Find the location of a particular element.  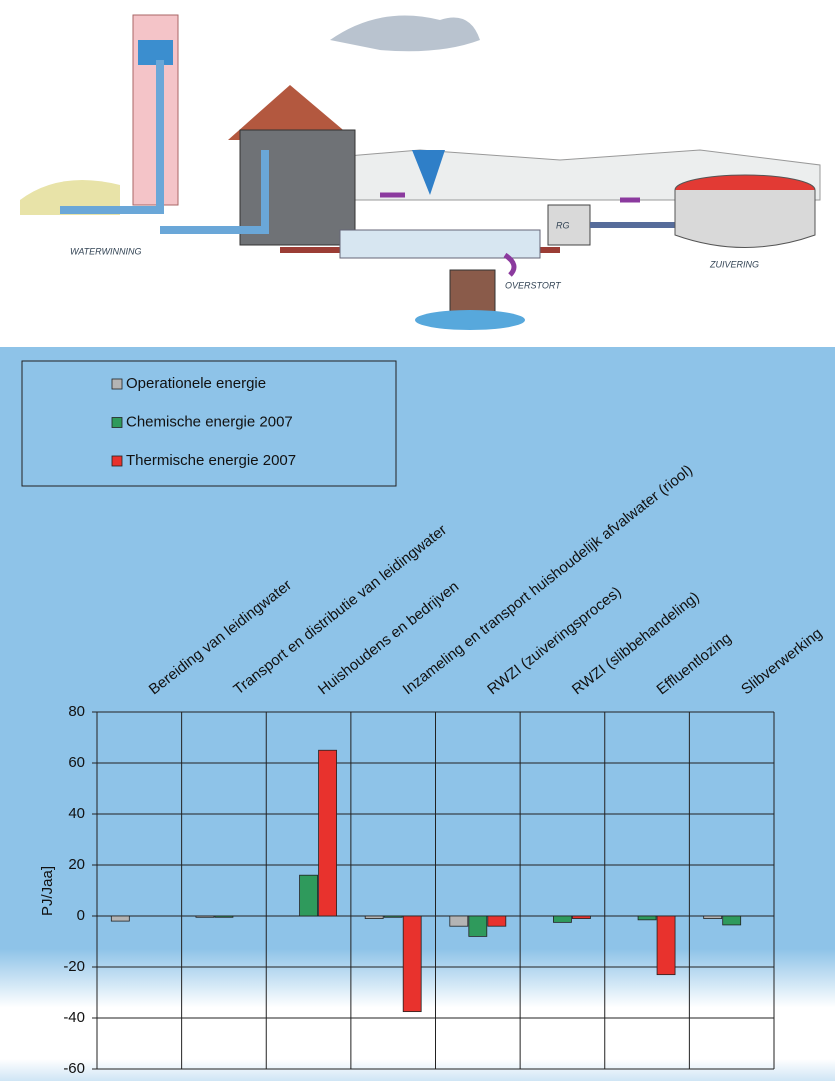

flow-arrows is located at coordinates (510, 234).